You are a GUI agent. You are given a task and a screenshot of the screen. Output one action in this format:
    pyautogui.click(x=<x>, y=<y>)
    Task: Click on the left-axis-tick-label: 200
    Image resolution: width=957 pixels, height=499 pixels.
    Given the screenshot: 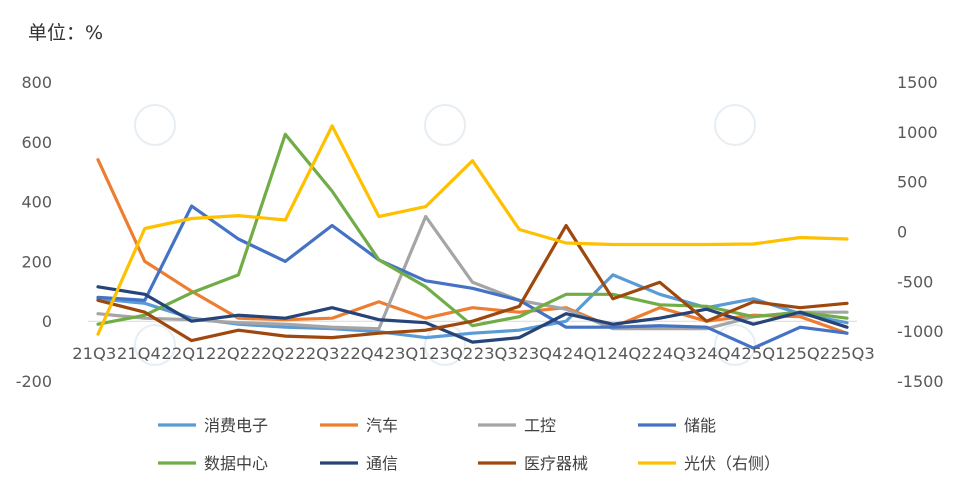 What is the action you would take?
    pyautogui.click(x=36, y=261)
    